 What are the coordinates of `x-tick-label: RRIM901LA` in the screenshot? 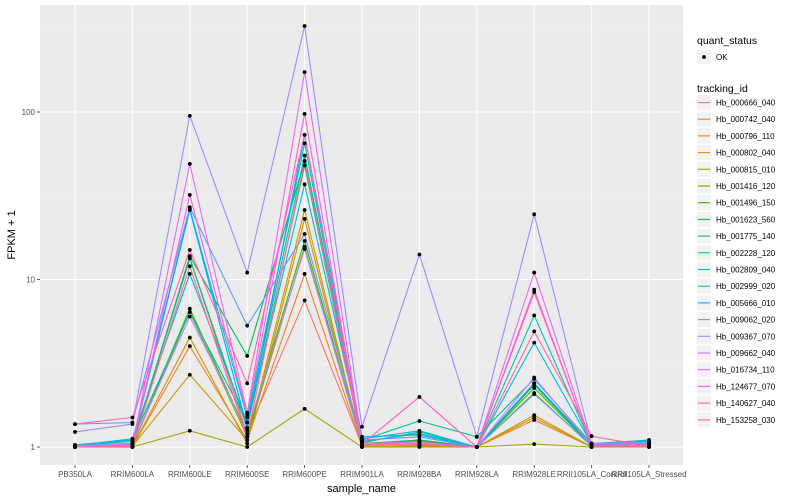 It's located at (362, 474).